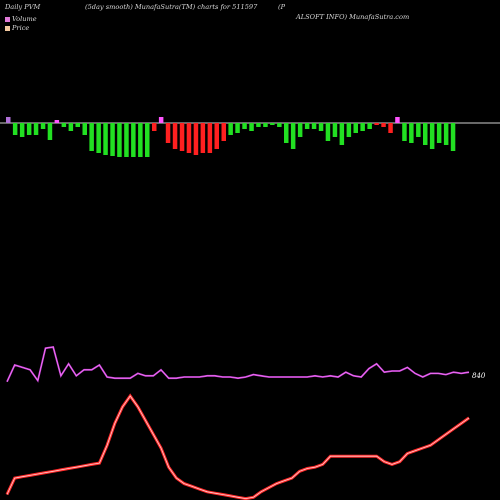 The width and height of the screenshot is (500, 500). I want to click on pvm-bars, so click(231, 137).